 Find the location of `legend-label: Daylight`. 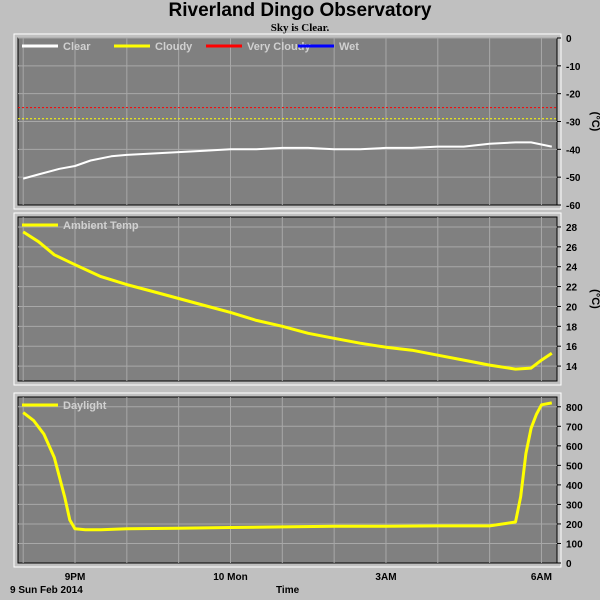

legend-label: Daylight is located at coordinates (85, 406).